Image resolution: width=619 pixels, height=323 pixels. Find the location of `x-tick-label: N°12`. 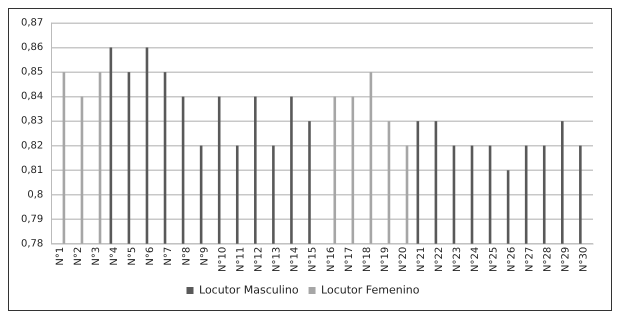

x-tick-label: N°12 is located at coordinates (259, 259).